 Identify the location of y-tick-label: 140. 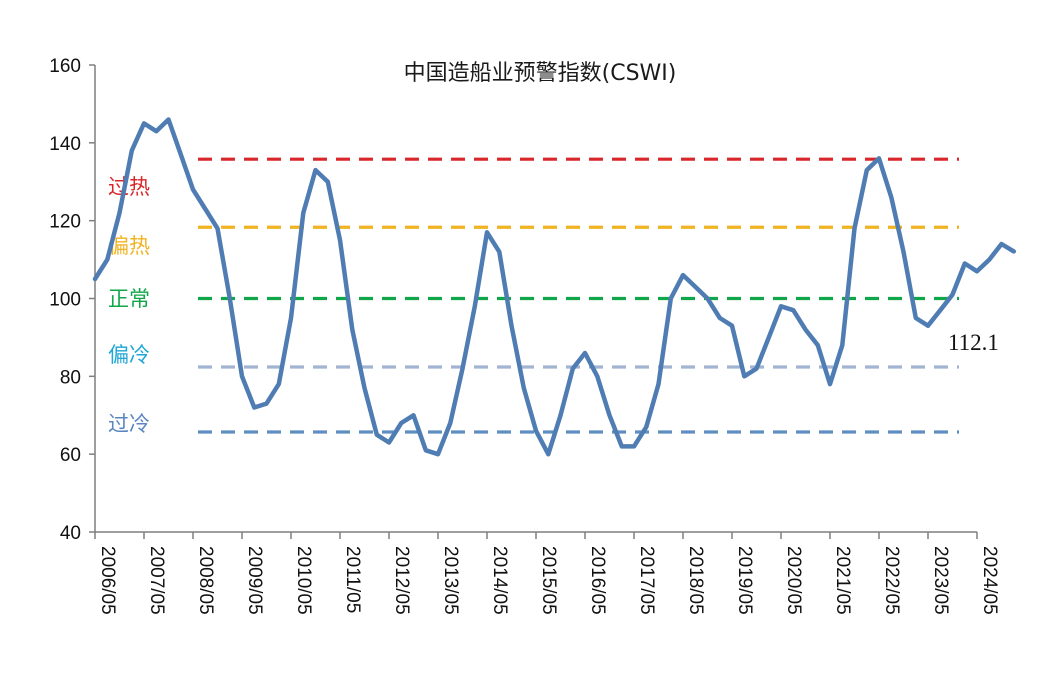
(65, 144).